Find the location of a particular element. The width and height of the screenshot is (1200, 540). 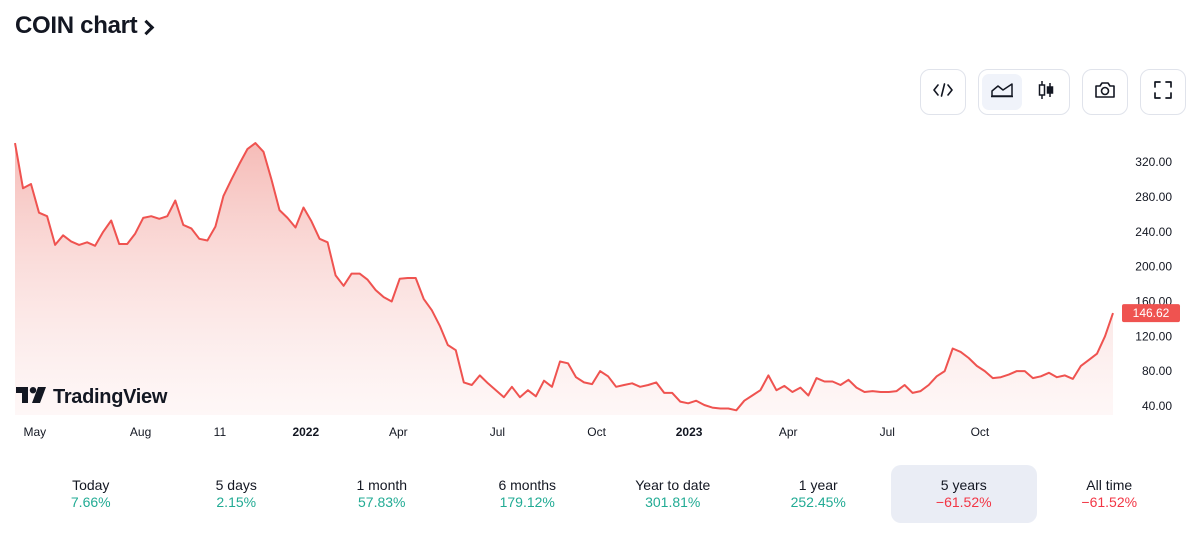

period-label: 6 months is located at coordinates (527, 485).